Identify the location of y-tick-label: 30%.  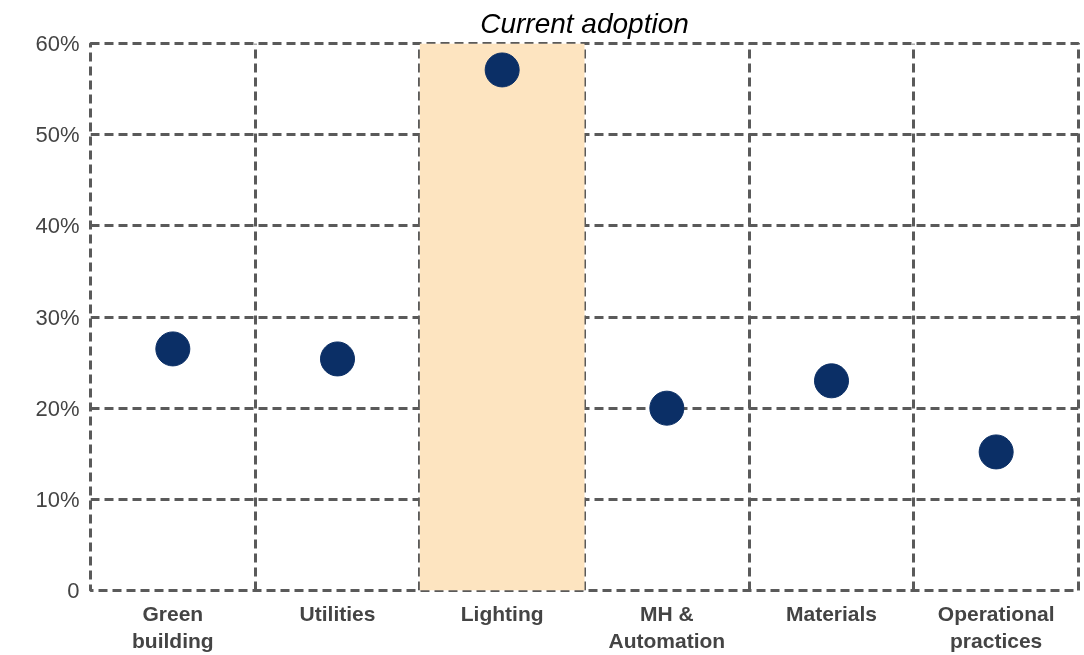
(57, 317).